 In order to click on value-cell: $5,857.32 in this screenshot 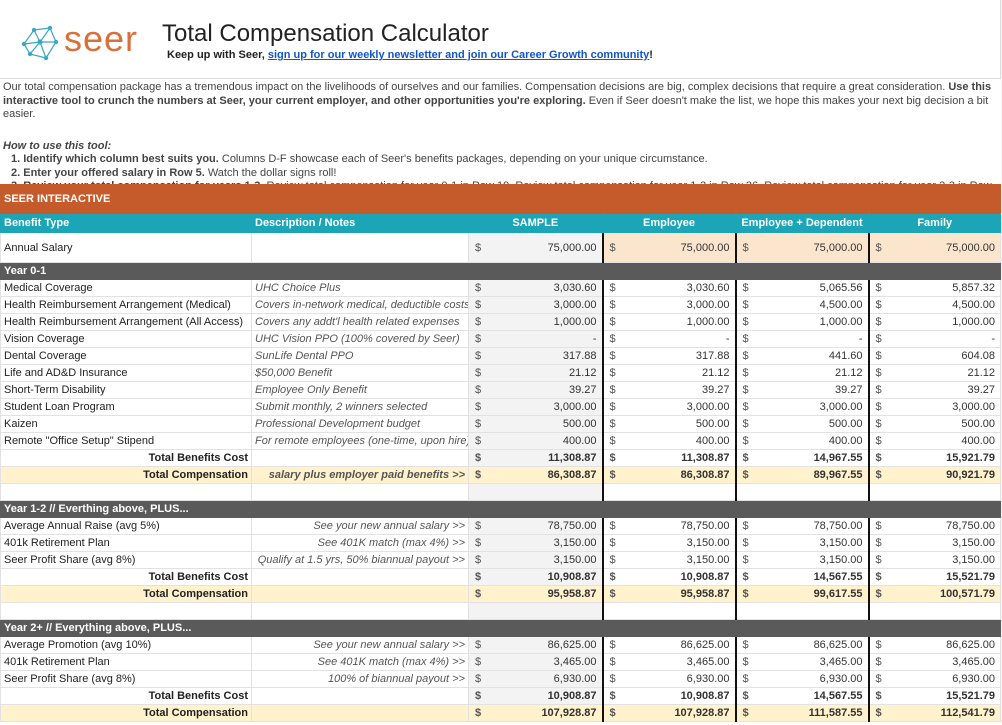, I will do `click(934, 288)`.